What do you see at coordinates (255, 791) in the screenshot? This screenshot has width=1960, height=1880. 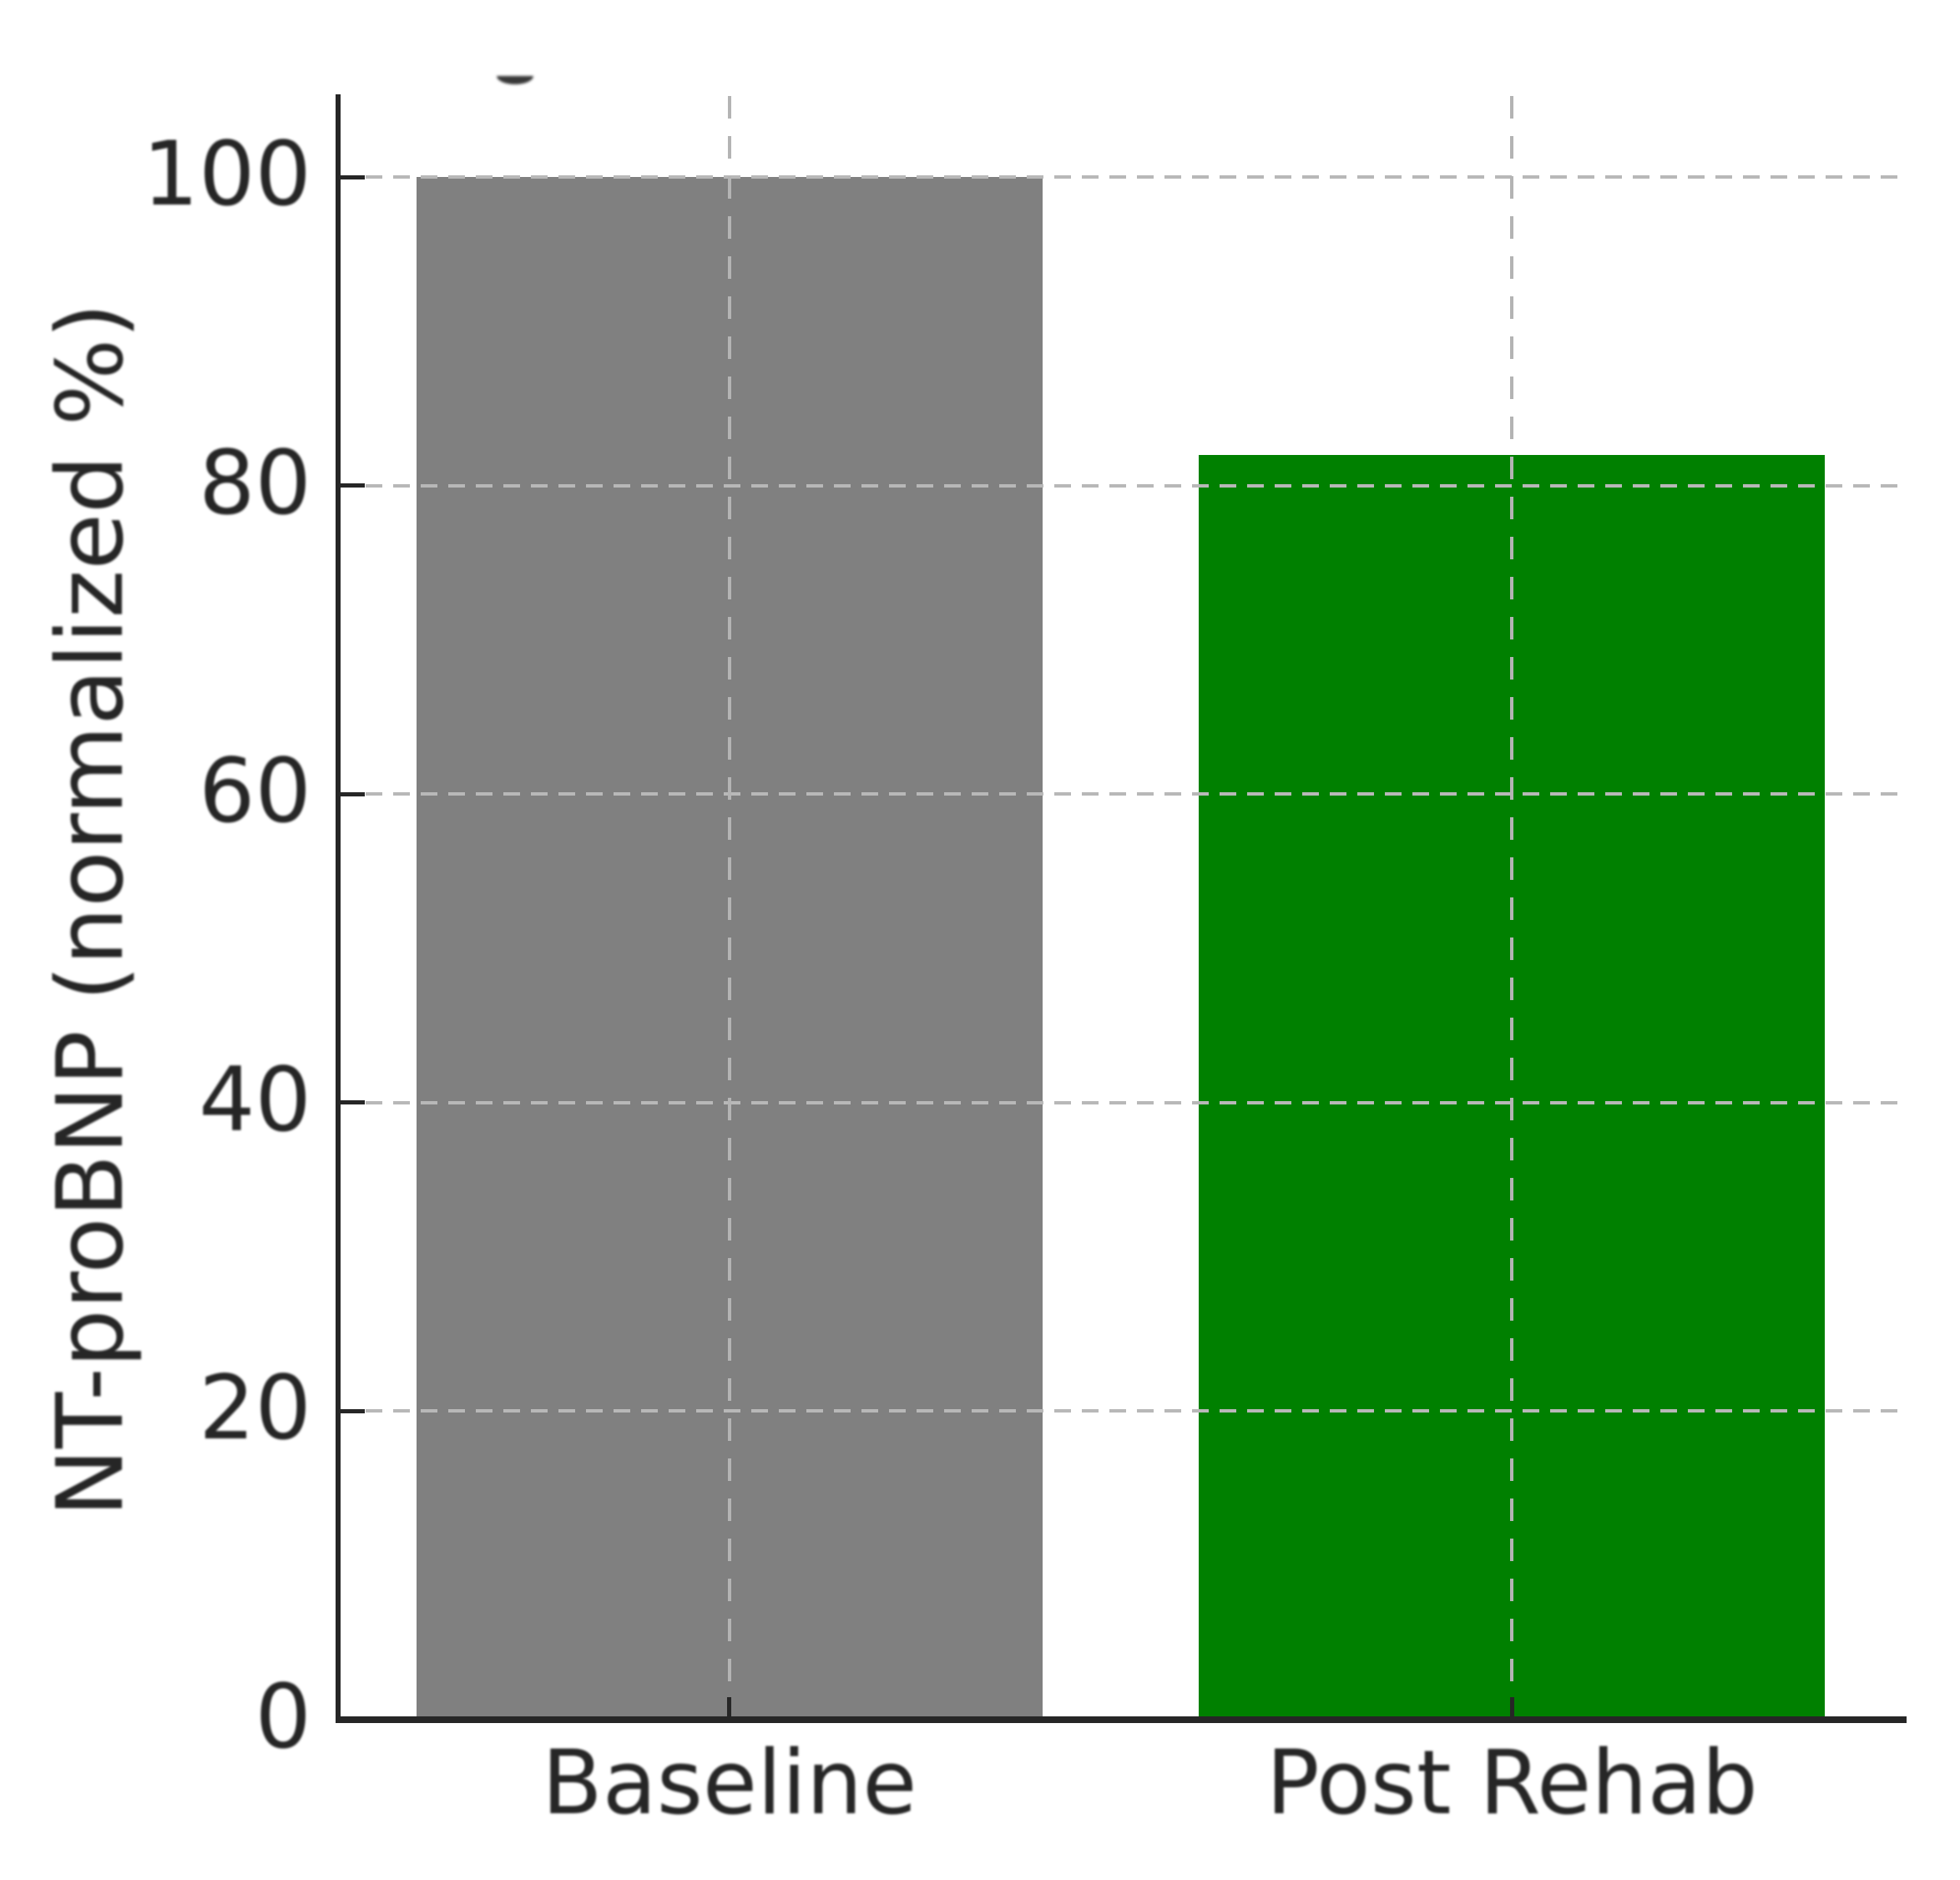 I see `y-tick-label-60: 60` at bounding box center [255, 791].